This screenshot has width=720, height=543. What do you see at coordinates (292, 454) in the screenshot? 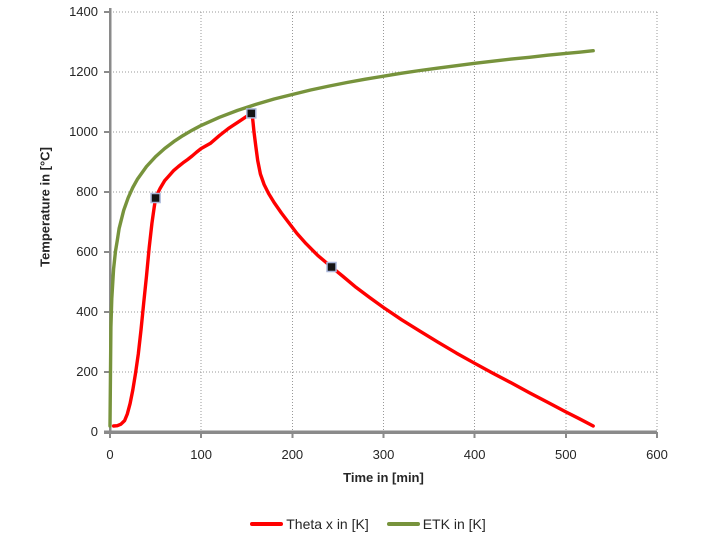
I see `x-tick-label: 200` at bounding box center [292, 454].